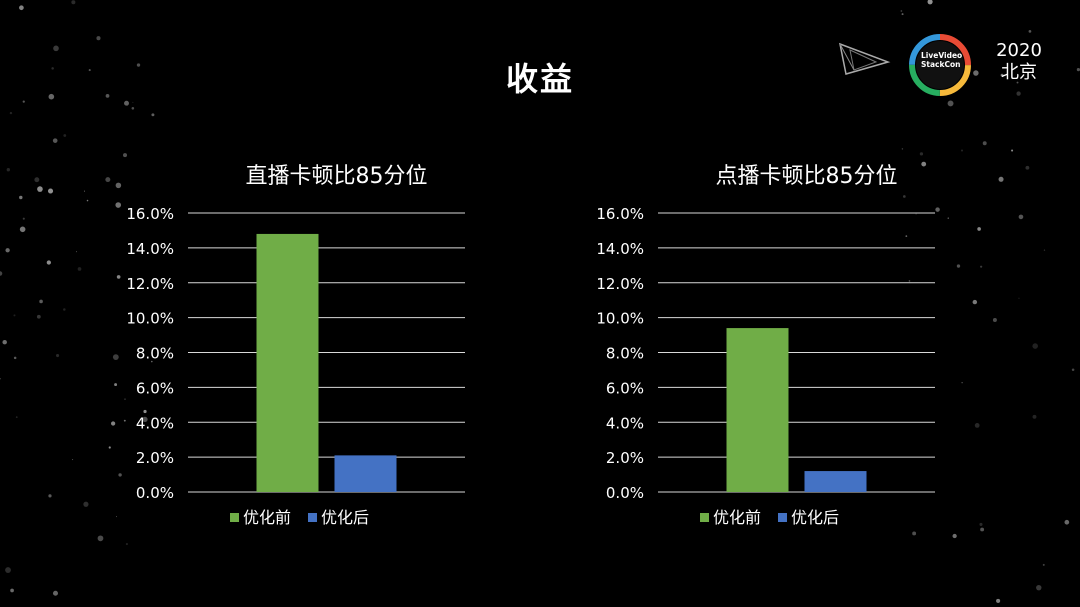 This screenshot has height=607, width=1080. What do you see at coordinates (267, 517) in the screenshot?
I see `legend-label: 优化前` at bounding box center [267, 517].